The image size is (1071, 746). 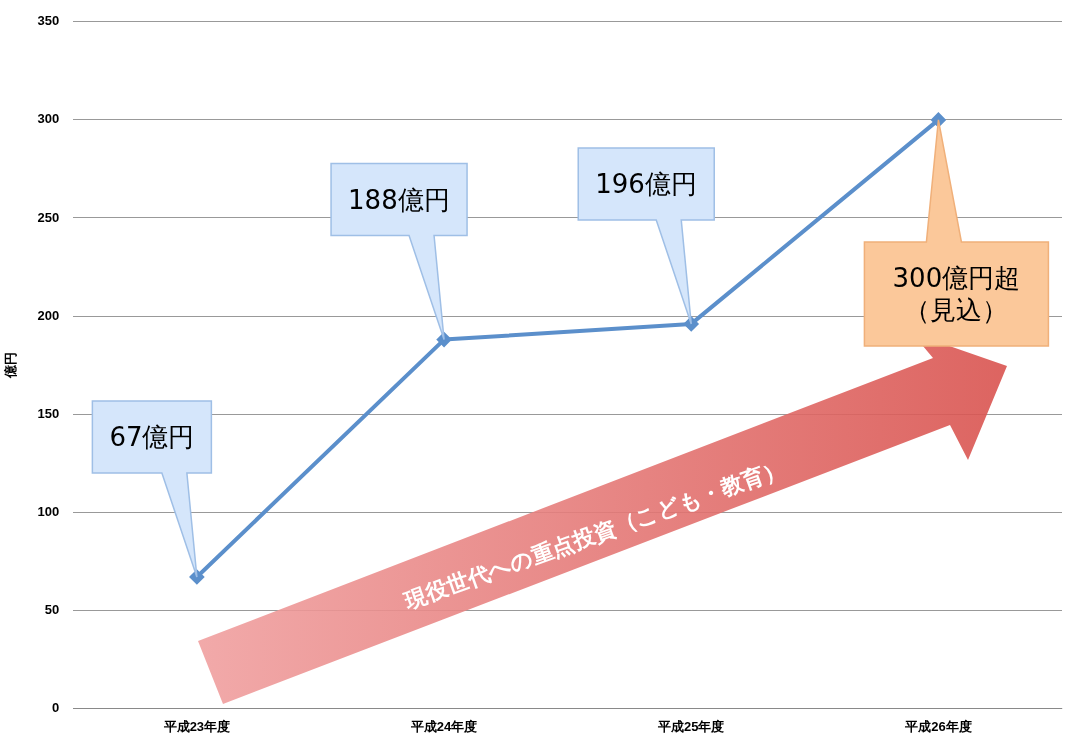 What do you see at coordinates (11, 366) in the screenshot?
I see `y-axis-title: 億円` at bounding box center [11, 366].